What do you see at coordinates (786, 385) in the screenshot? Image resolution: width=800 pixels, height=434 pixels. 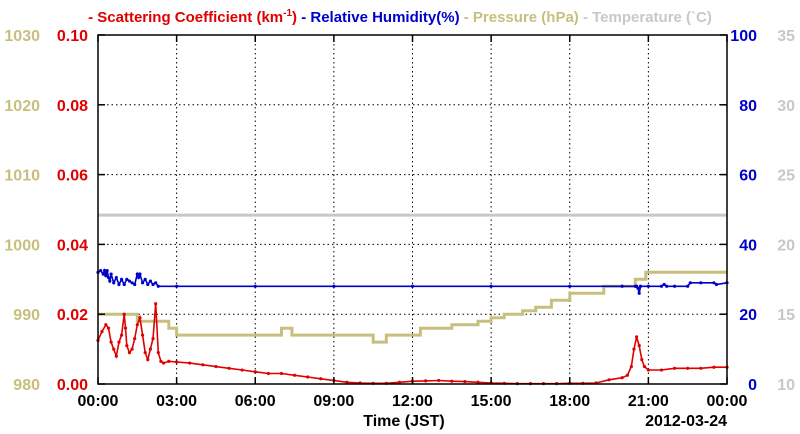 I see `temperature-tick-label: 10` at bounding box center [786, 385].